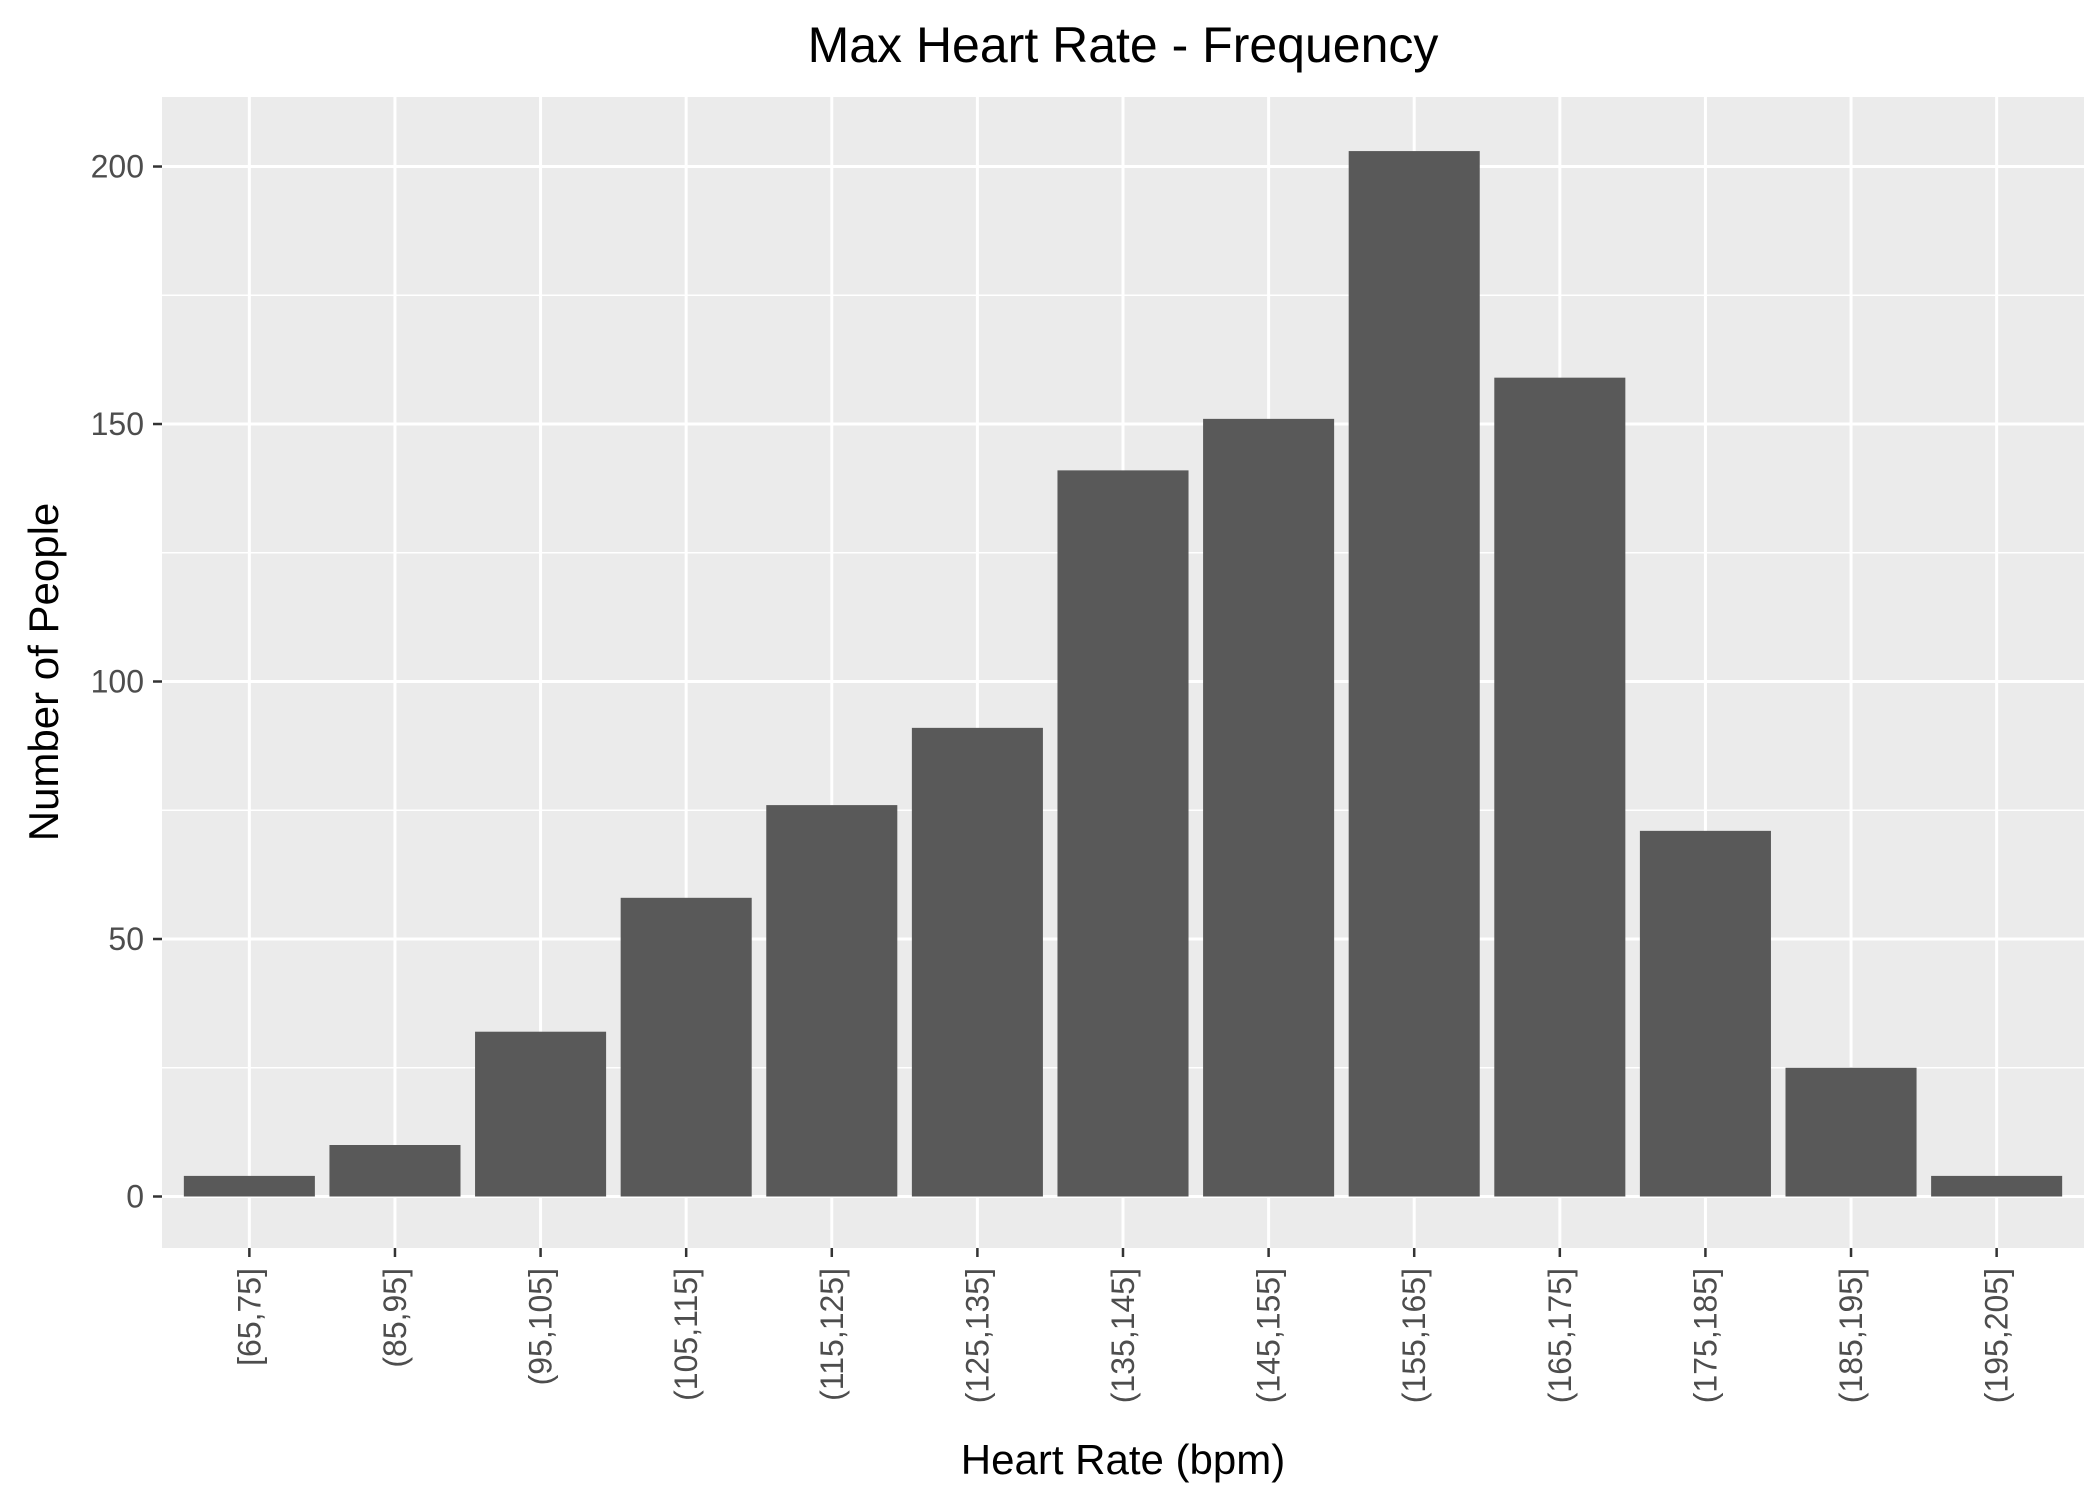  What do you see at coordinates (135, 1197) in the screenshot?
I see `y-tick-label: 0` at bounding box center [135, 1197].